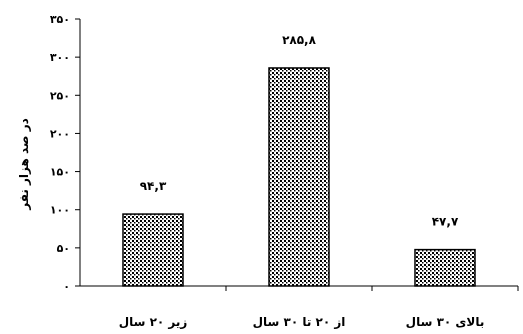 The width and height of the screenshot is (523, 334). Describe the element at coordinates (60, 95) in the screenshot. I see `y-tick-label: ۲۵۰` at that location.